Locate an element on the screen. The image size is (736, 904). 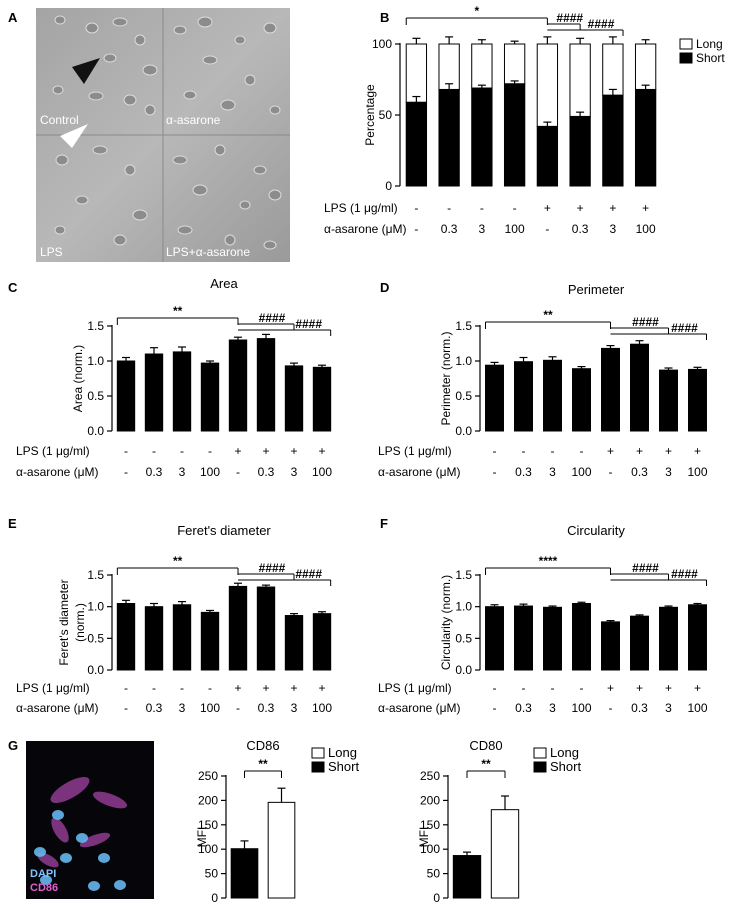
y-axis-label: Percentage is located at coordinates (370, 115).